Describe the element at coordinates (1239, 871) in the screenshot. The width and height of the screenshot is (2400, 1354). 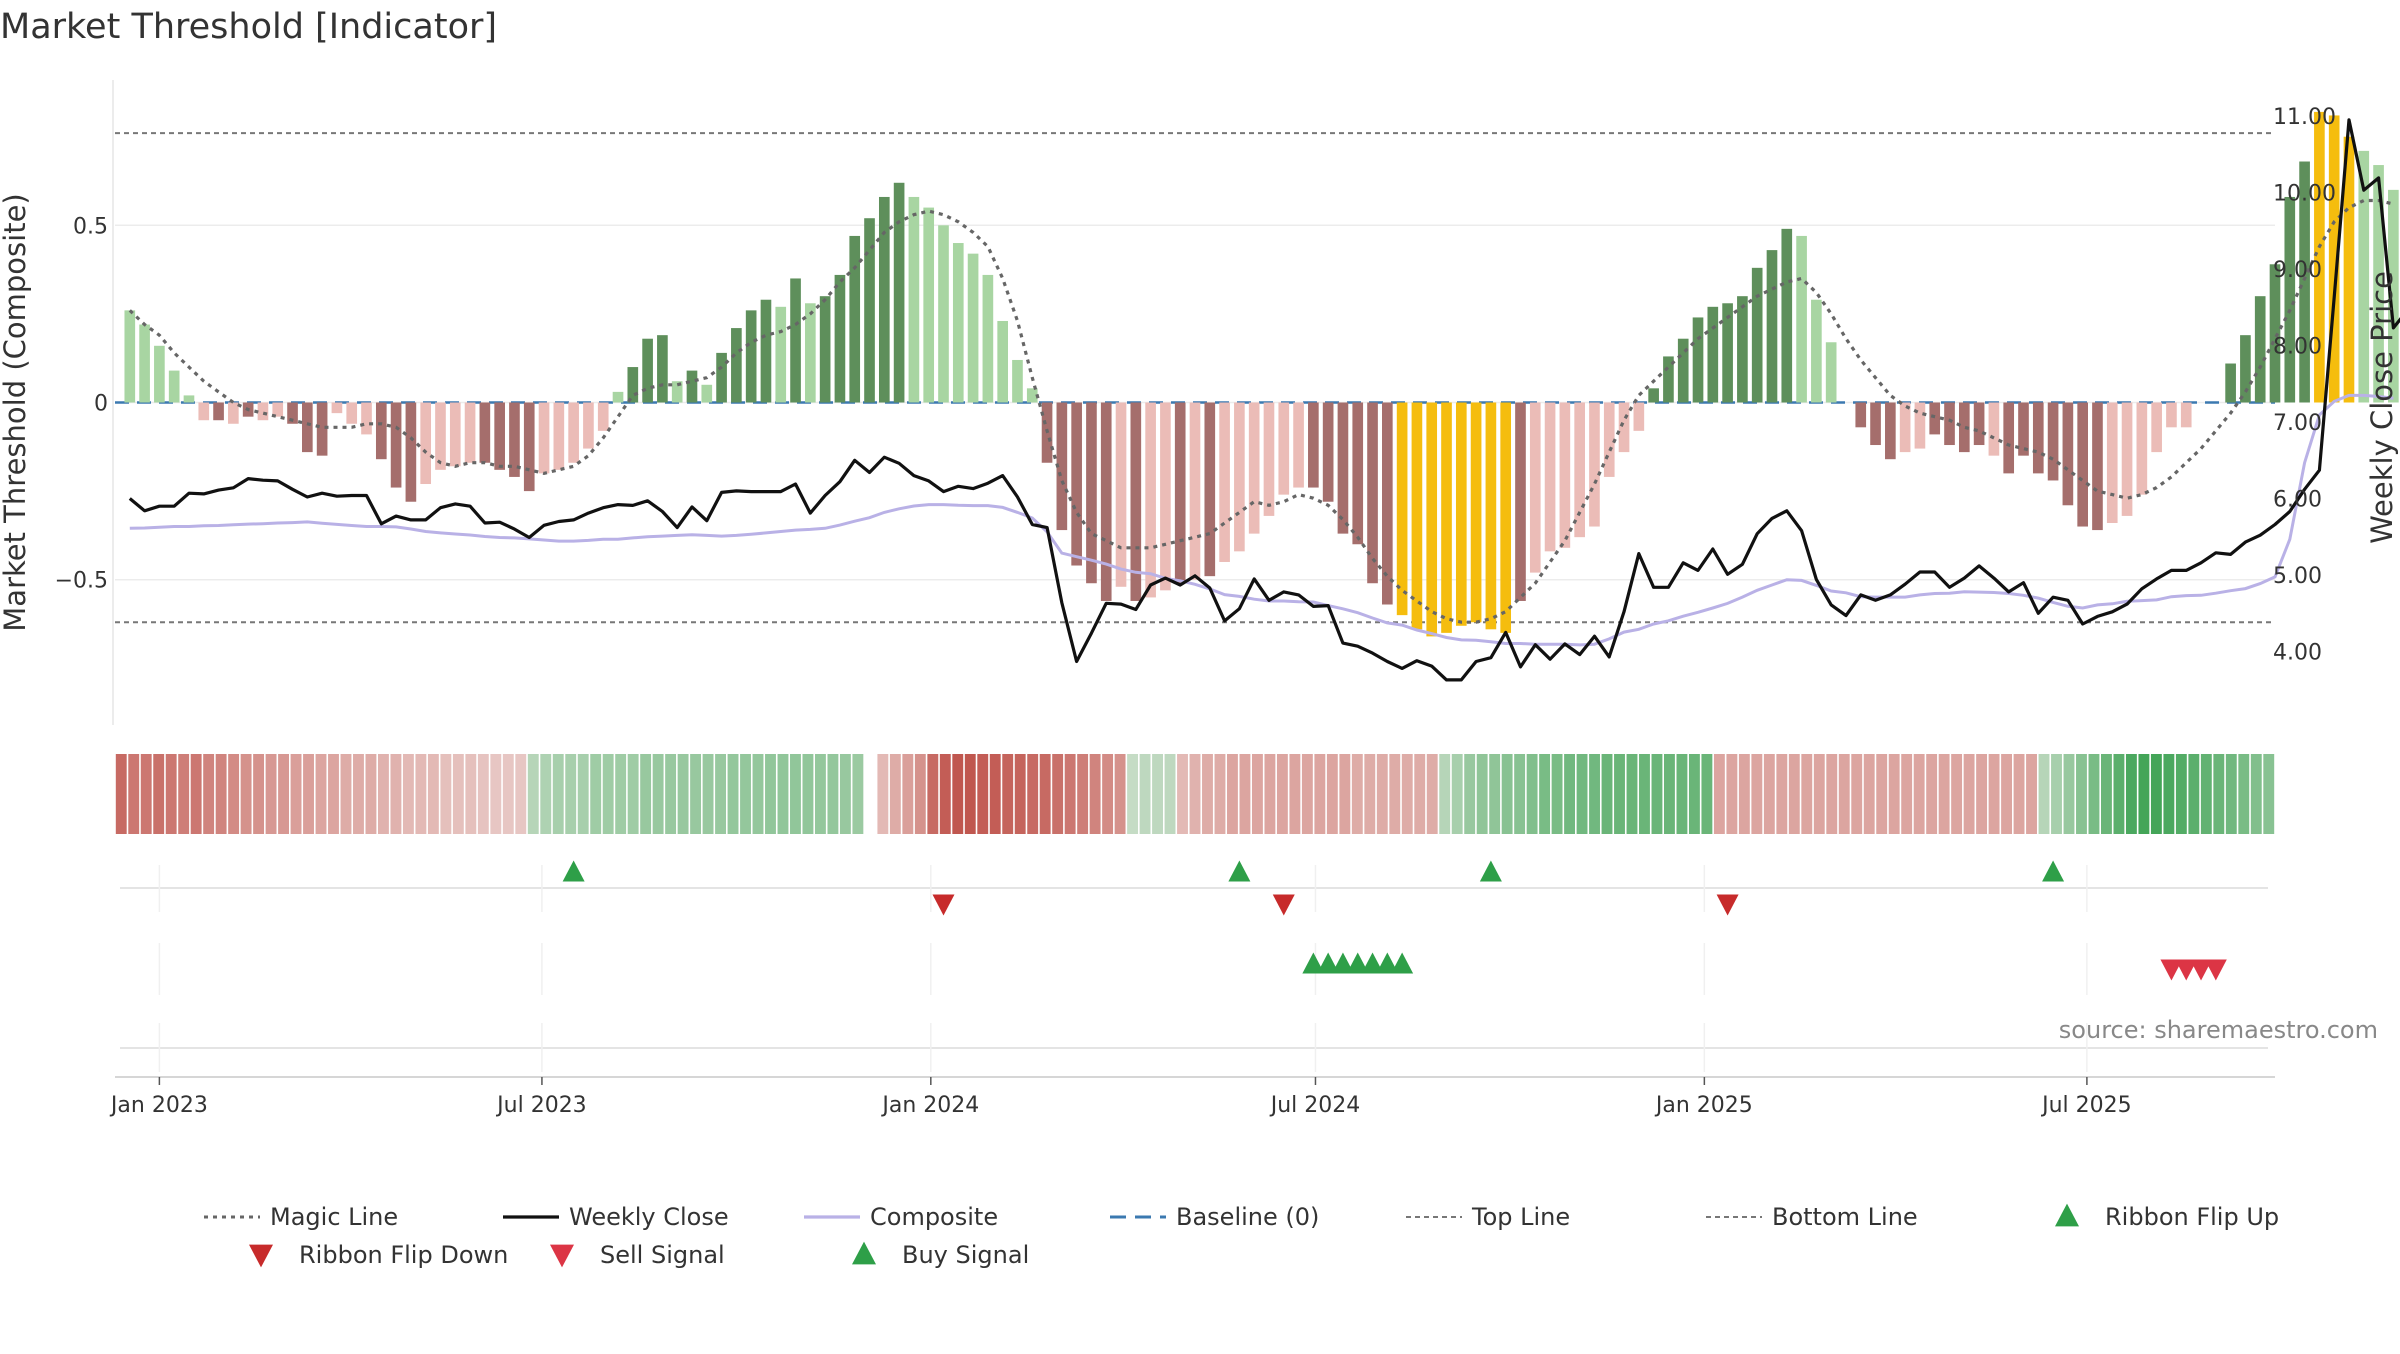
I see `ribbon-flip-up-marker` at that location.